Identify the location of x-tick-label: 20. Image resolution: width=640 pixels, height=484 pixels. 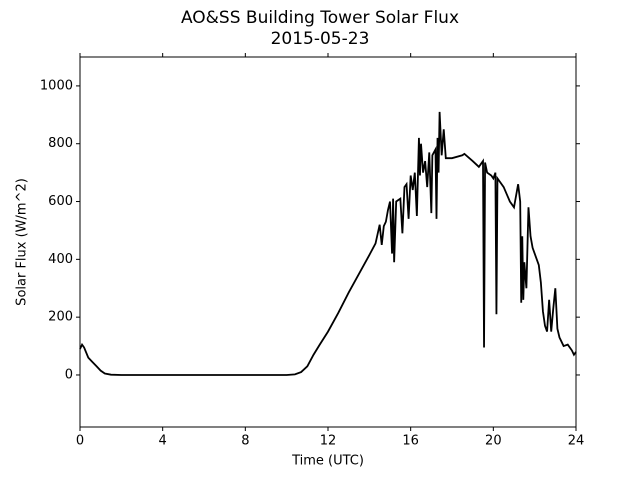
(493, 441).